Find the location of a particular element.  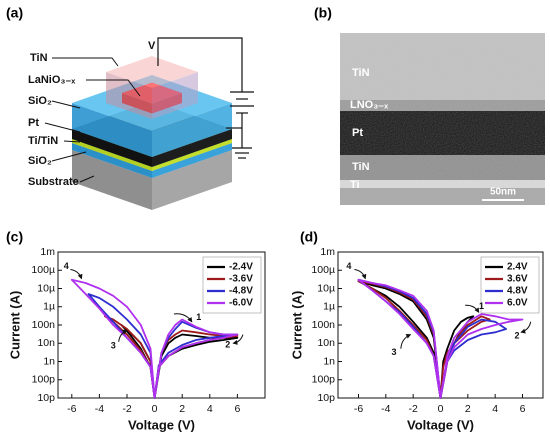

legend-label: -2.4V is located at coordinates (241, 267).